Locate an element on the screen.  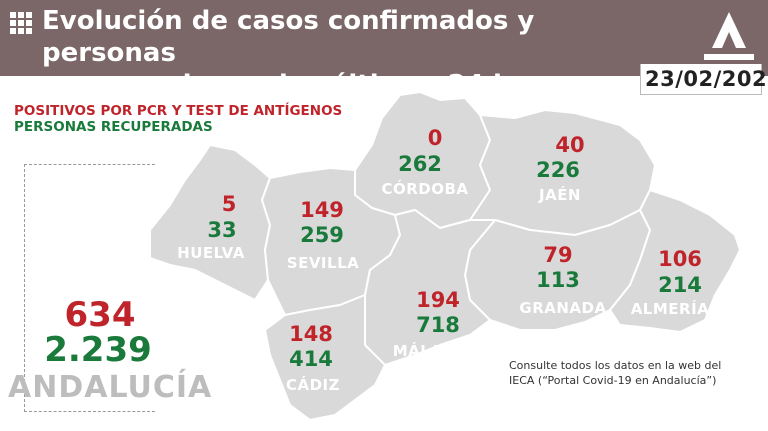
map-region-almeria is located at coordinates (675, 261).